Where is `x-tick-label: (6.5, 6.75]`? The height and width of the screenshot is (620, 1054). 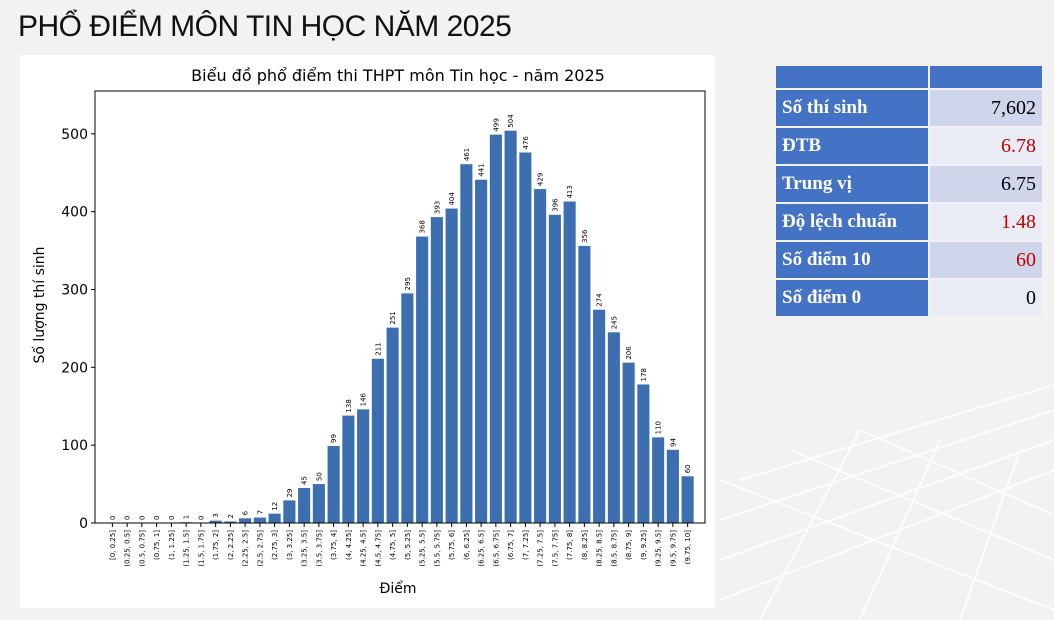 x-tick-label: (6.5, 6.75] is located at coordinates (496, 548).